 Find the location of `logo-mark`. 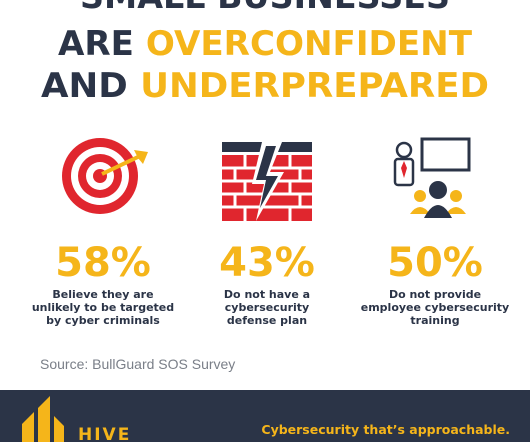

logo-mark is located at coordinates (43, 419).